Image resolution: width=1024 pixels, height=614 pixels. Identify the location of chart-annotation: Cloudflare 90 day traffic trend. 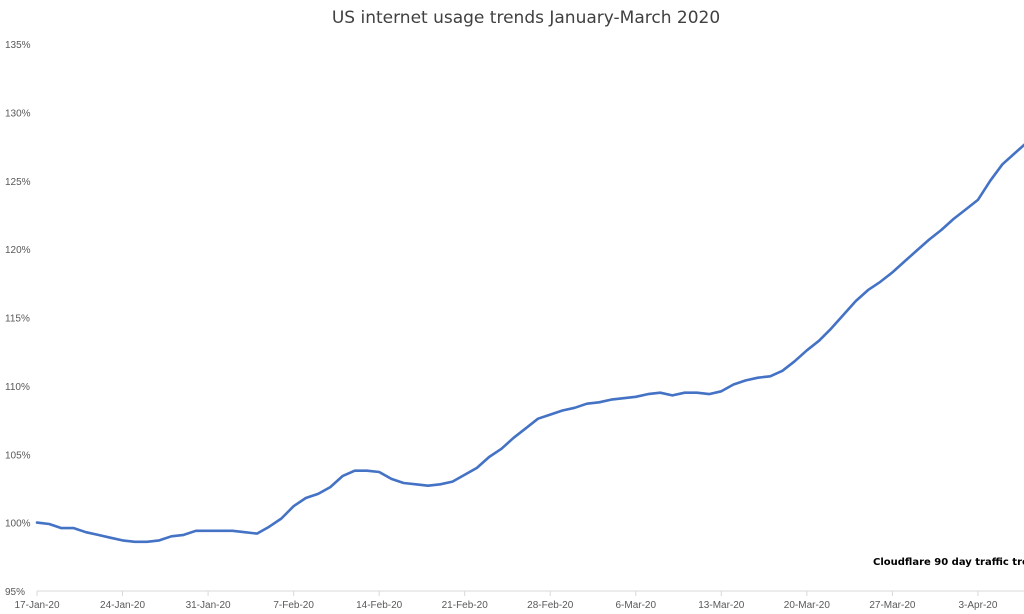
(948, 562).